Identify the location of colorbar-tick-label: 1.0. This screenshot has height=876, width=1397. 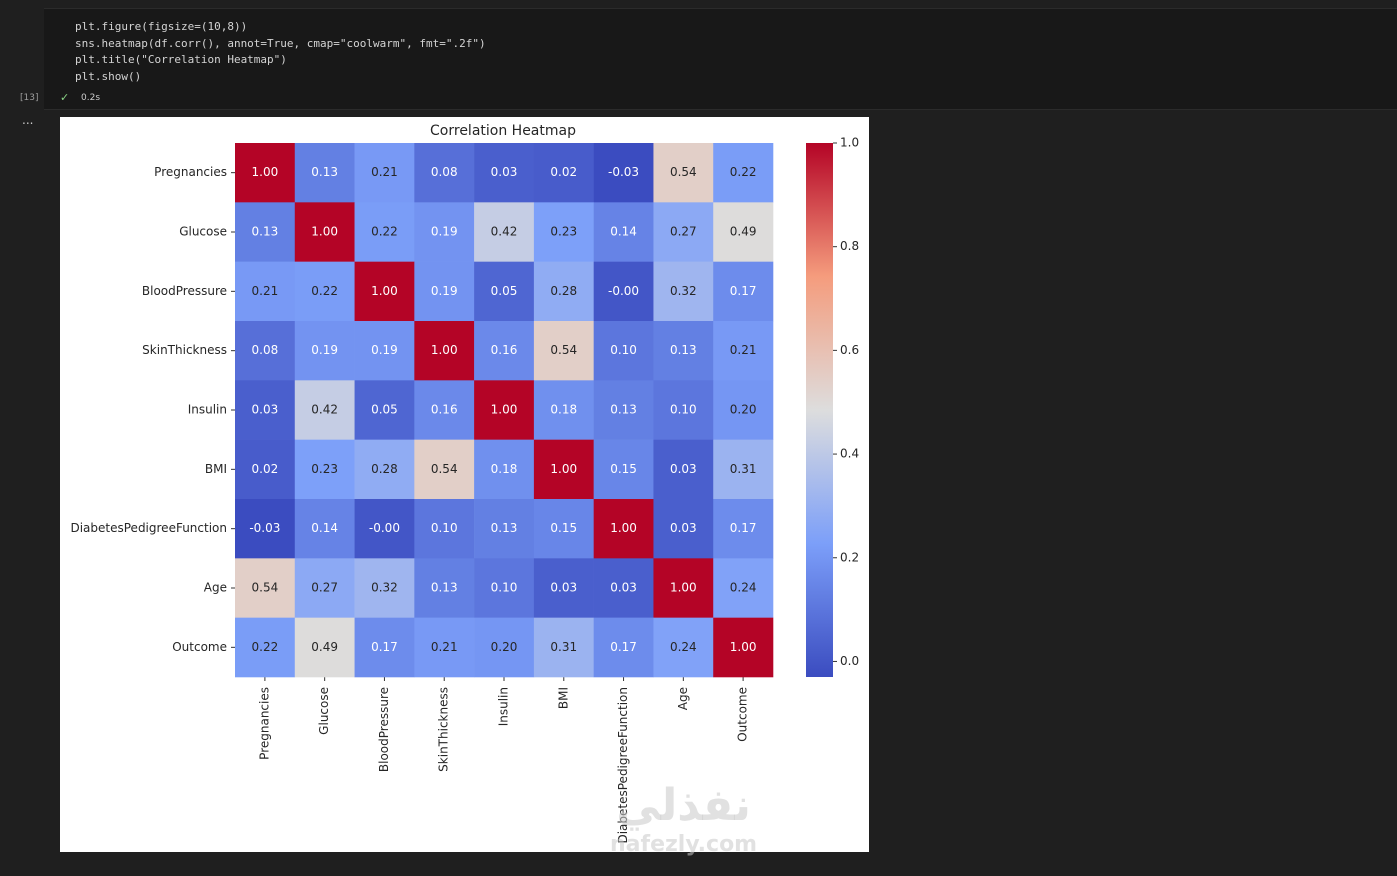
(849, 143).